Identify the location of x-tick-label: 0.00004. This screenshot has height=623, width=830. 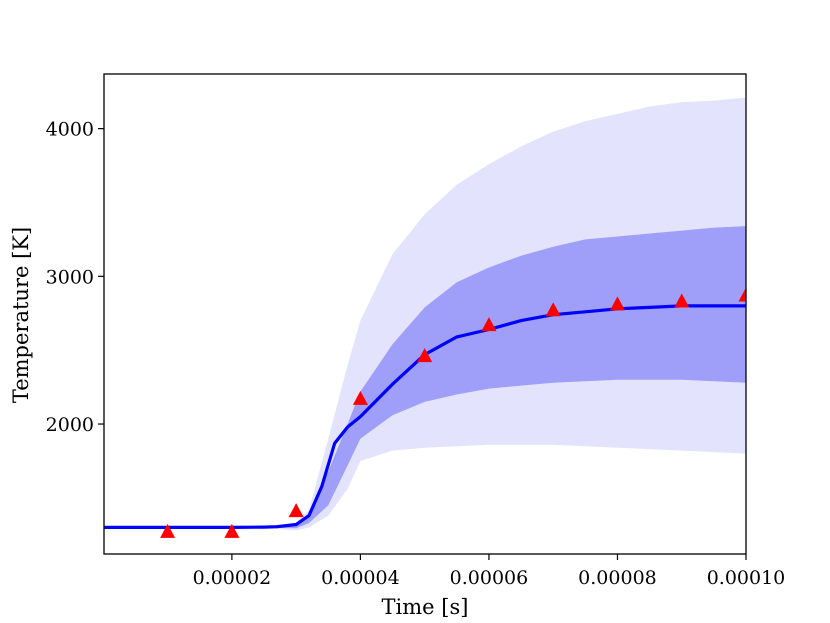
(360, 578).